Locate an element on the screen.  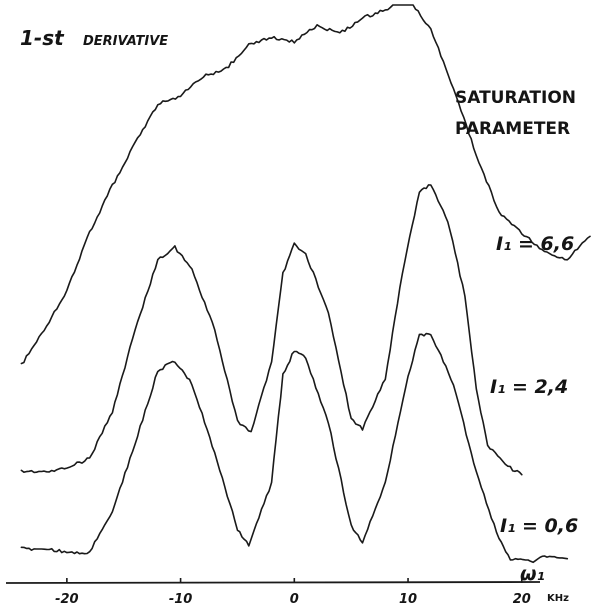
legend-title-line-1: SATURATION is located at coordinates (515, 98).